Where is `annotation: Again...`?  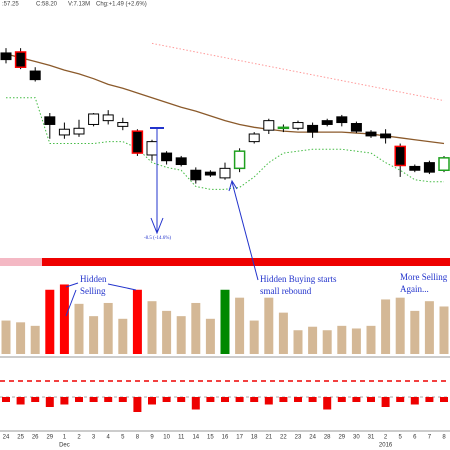 annotation: Again... is located at coordinates (414, 289).